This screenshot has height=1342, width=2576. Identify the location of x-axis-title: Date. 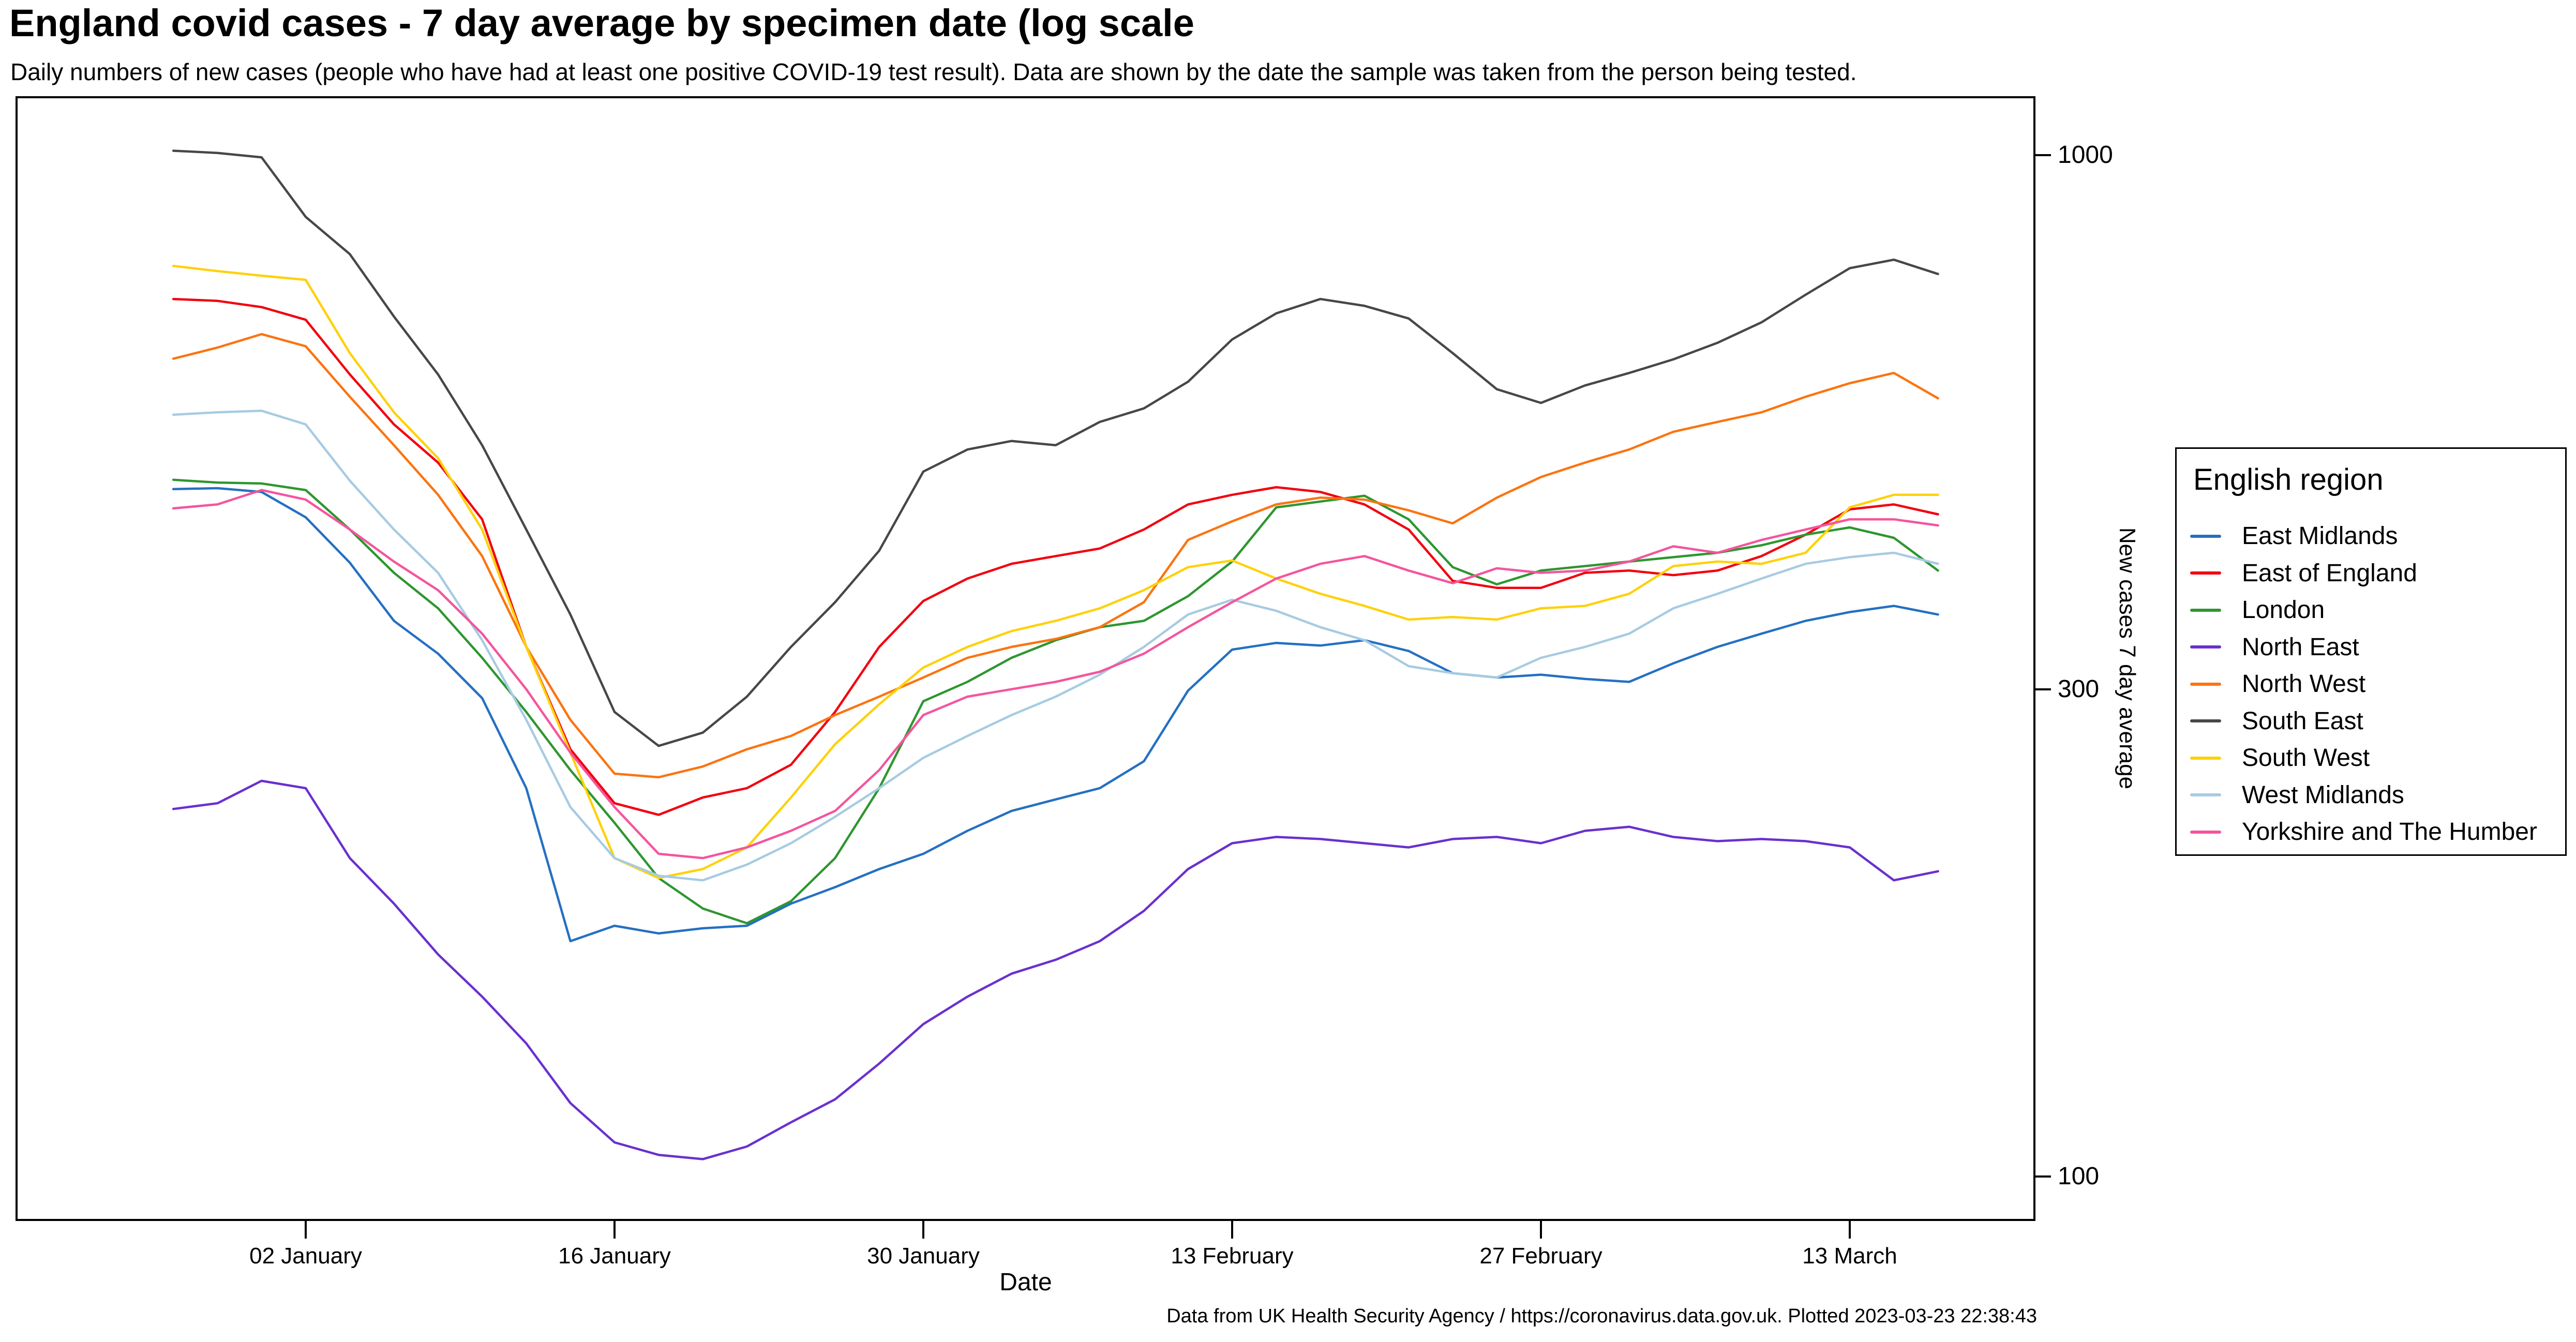
(1025, 1282).